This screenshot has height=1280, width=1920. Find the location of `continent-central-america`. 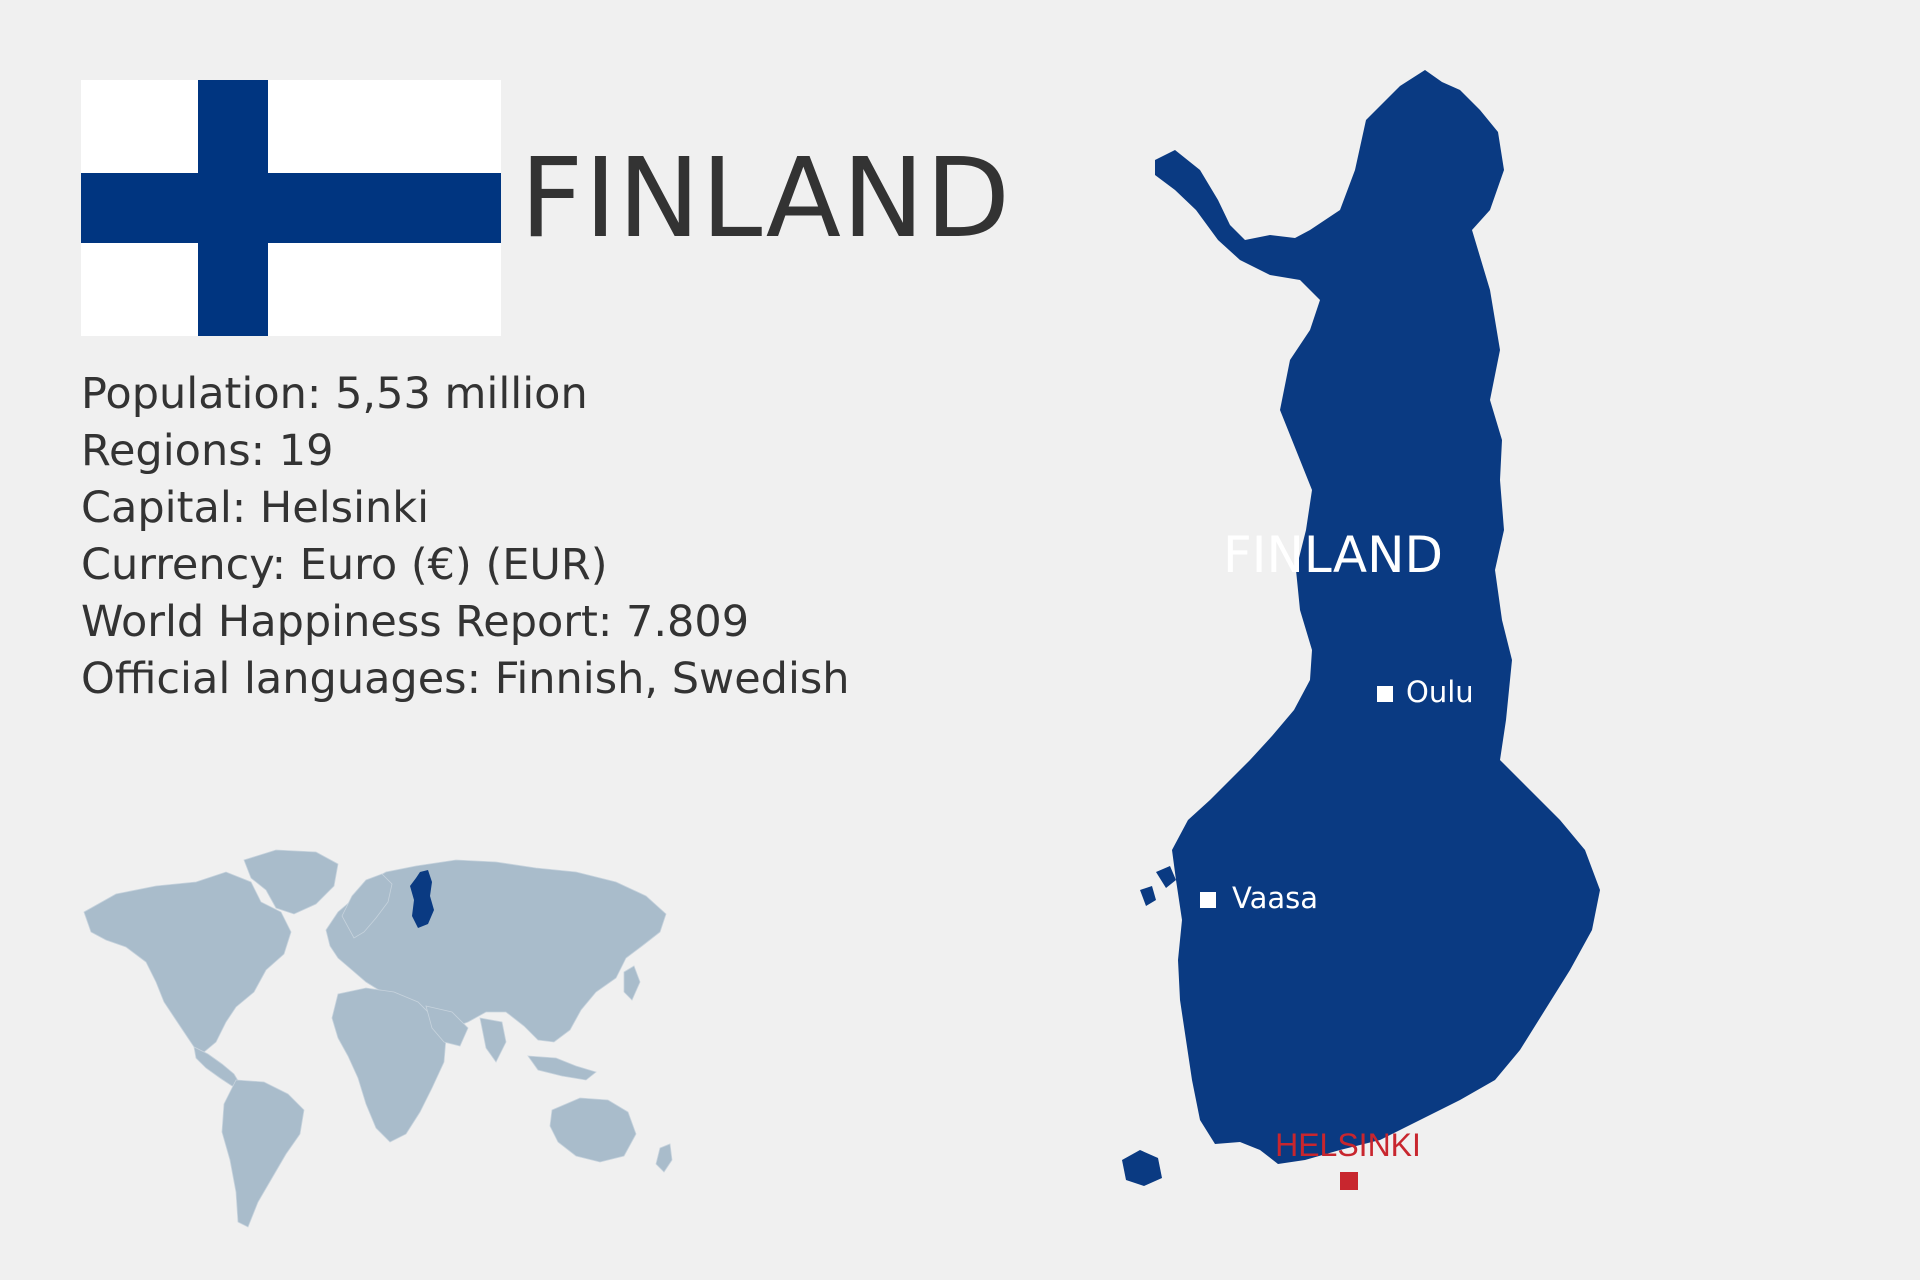

continent-central-america is located at coordinates (217, 1066).